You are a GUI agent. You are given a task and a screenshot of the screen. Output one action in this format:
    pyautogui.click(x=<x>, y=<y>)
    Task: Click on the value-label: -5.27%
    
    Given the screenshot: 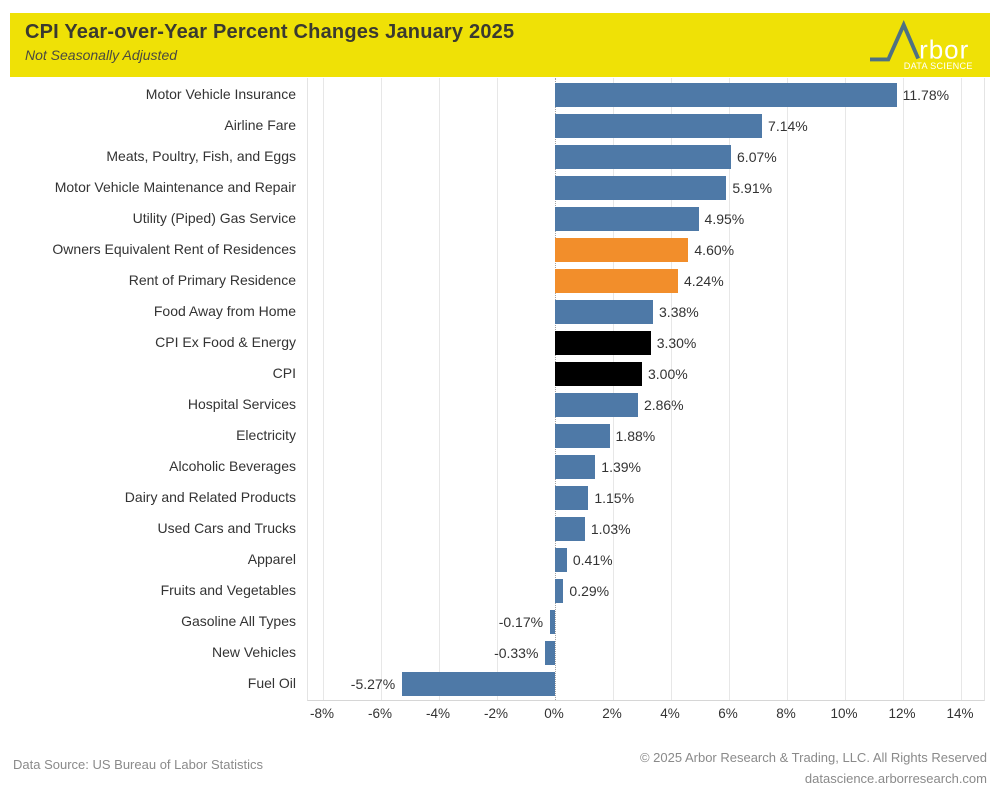 What is the action you would take?
    pyautogui.click(x=373, y=683)
    